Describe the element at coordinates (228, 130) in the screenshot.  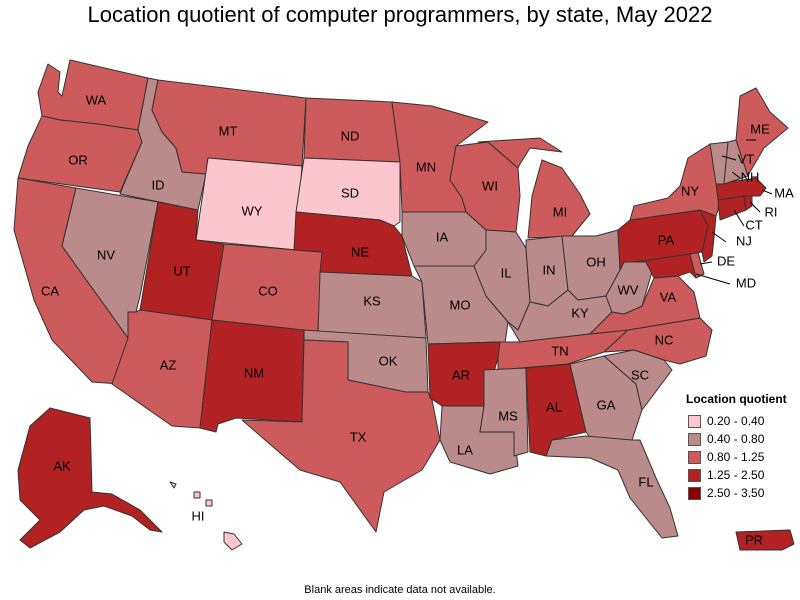
I see `state-label-mt: MT` at that location.